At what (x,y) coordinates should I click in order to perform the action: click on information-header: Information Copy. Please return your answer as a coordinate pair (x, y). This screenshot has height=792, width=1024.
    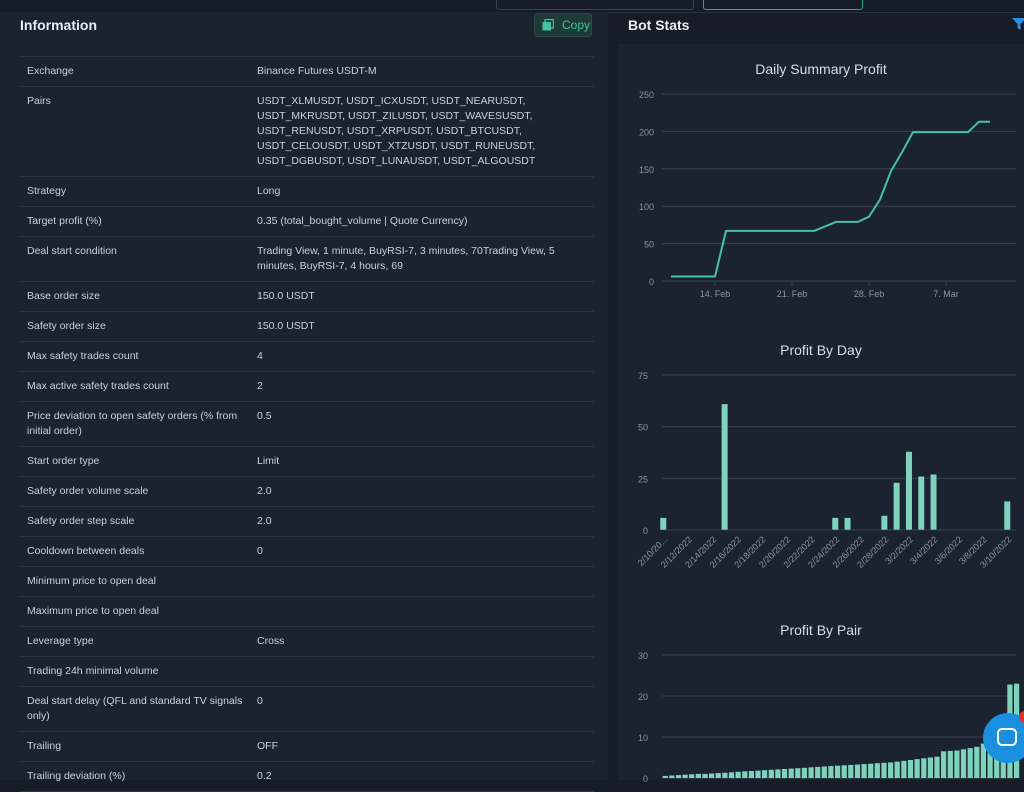
    Looking at the image, I should click on (304, 30).